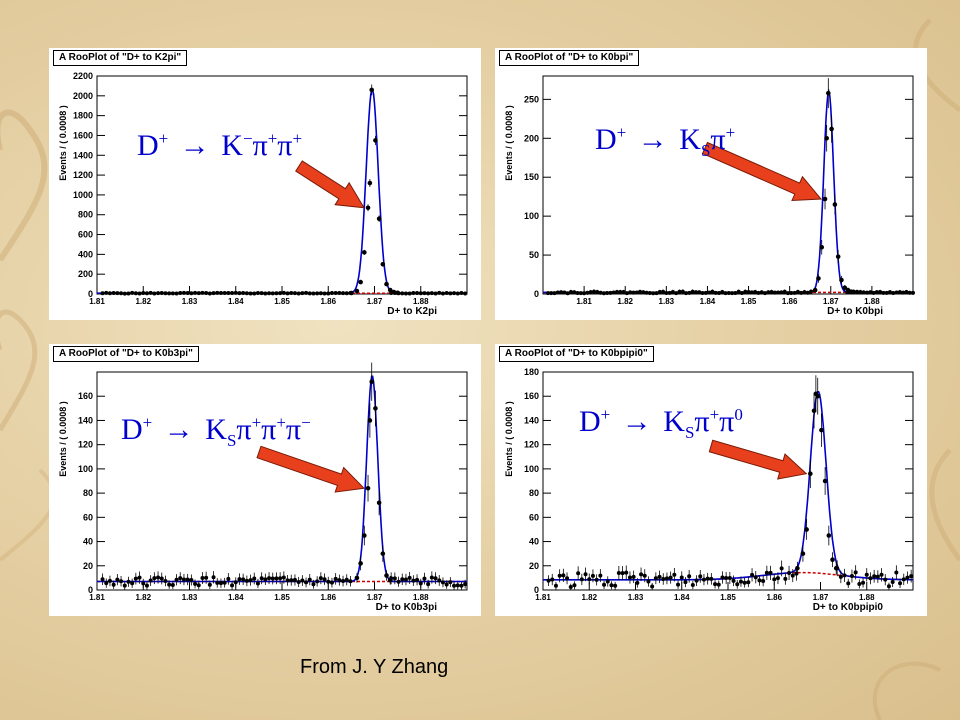 The width and height of the screenshot is (960, 720). Describe the element at coordinates (88, 517) in the screenshot. I see `y-tick-label: 60` at that location.